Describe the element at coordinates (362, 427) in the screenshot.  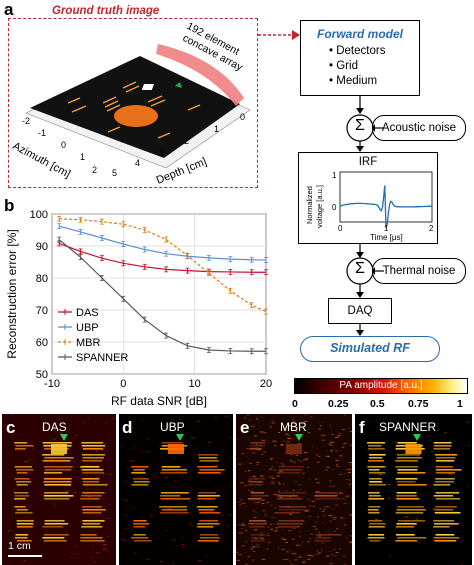
I see `panel-f-letter: f` at that location.